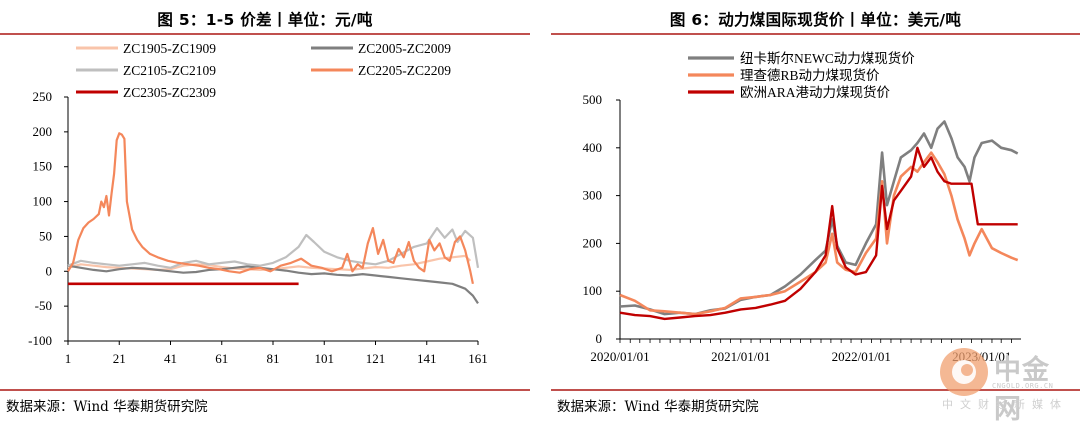 This screenshot has width=1080, height=426. What do you see at coordinates (815, 92) in the screenshot?
I see `right-legend-label: 欧洲ARA港动力煤现货价` at bounding box center [815, 92].